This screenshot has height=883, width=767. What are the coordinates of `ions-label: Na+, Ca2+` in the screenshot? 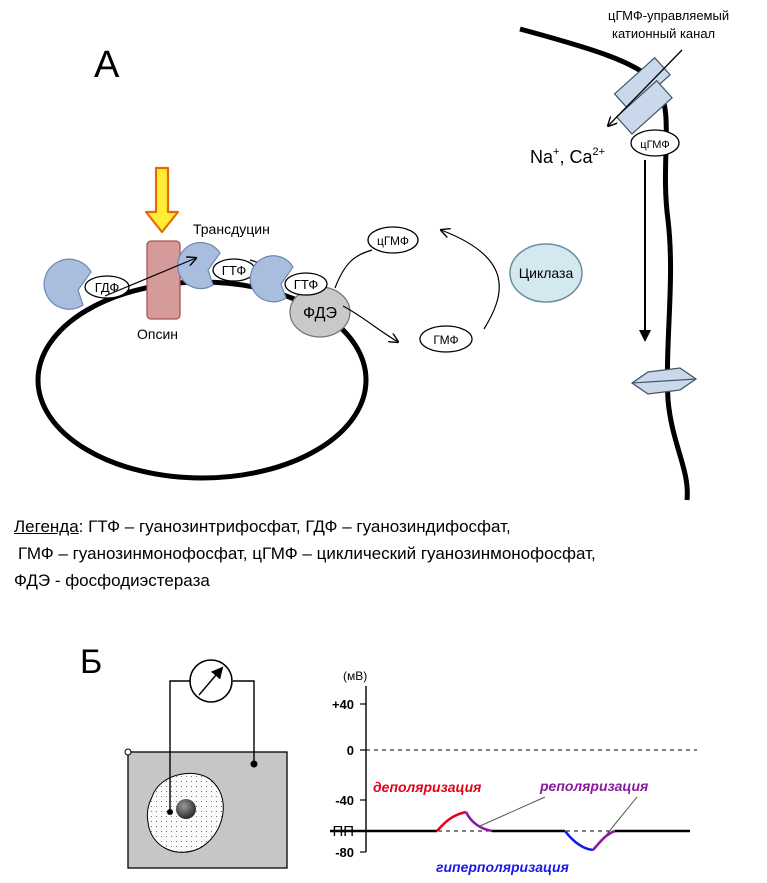 It's located at (567, 156).